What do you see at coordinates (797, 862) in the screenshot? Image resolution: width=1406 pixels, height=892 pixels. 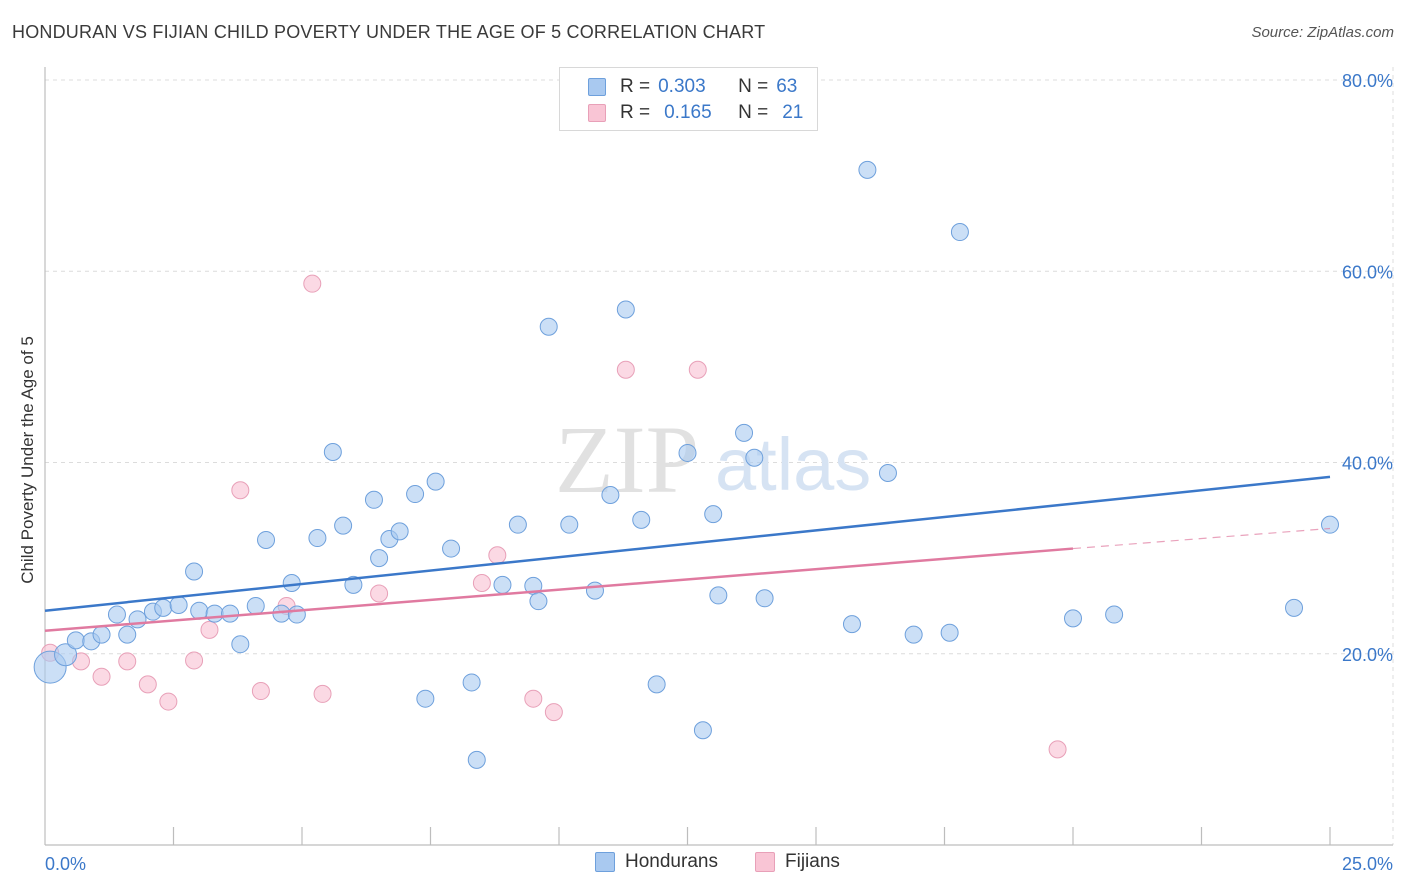 I see `legend-item-fijians: Fijians` at bounding box center [797, 862].